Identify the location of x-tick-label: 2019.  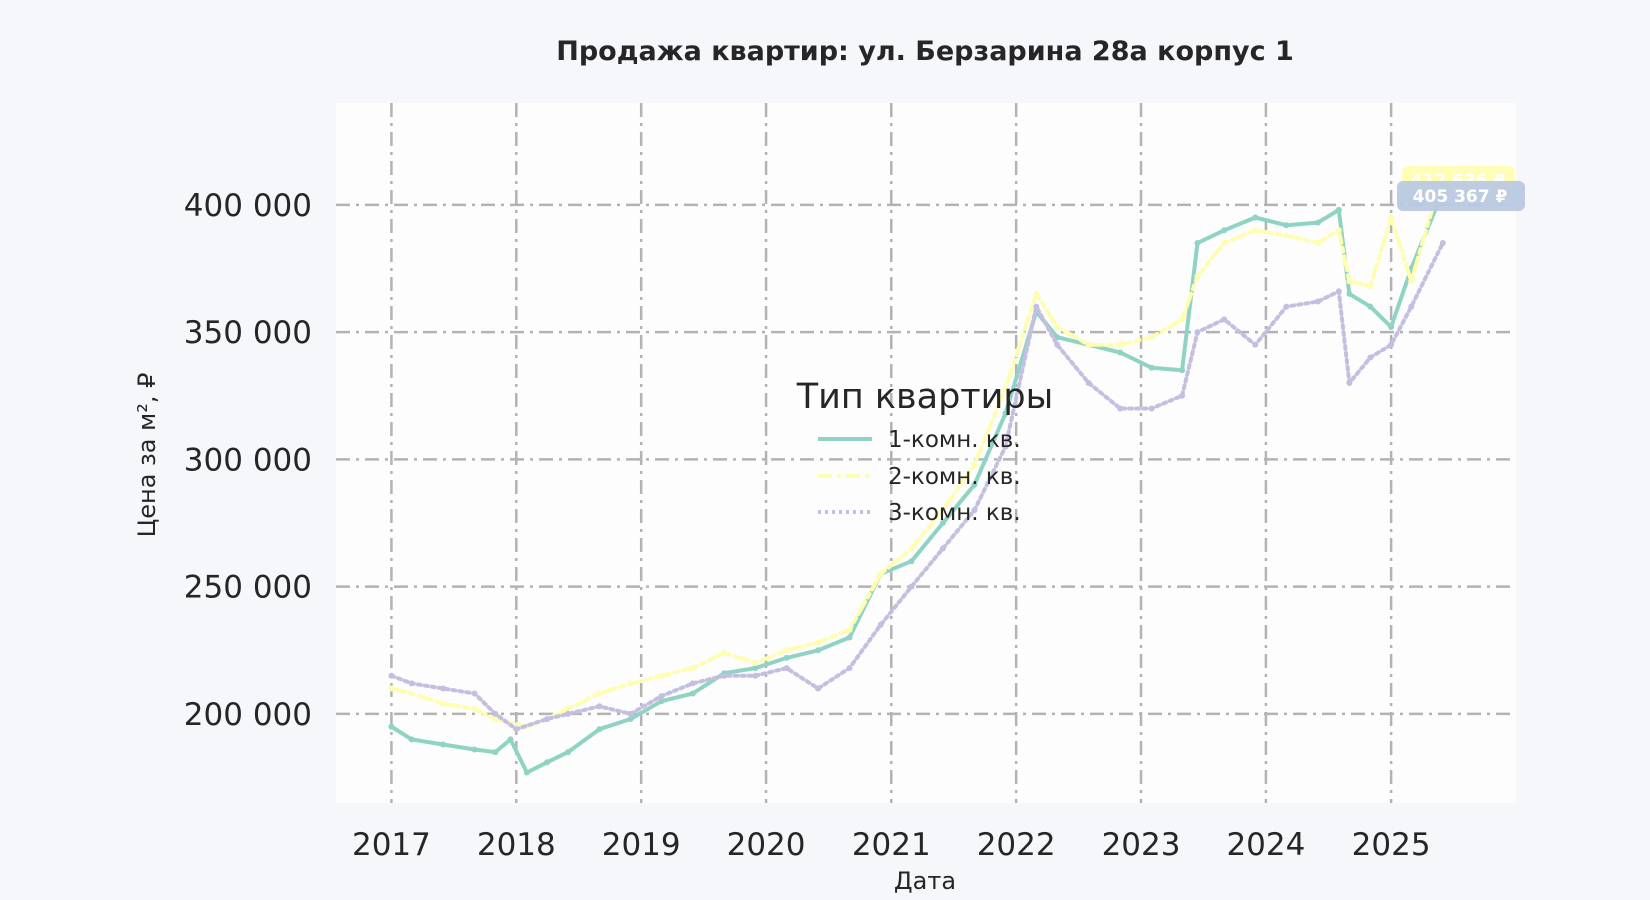
(641, 845).